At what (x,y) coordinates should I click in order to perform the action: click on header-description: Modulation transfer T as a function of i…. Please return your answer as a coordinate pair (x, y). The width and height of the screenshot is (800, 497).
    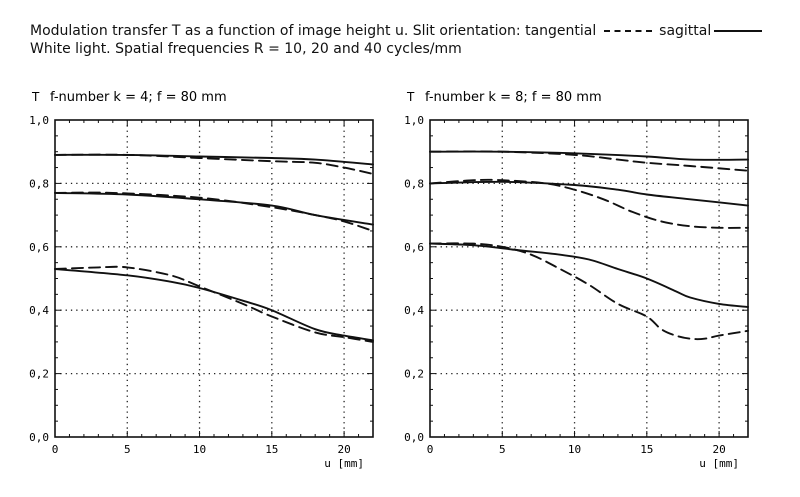
    Looking at the image, I should click on (315, 31).